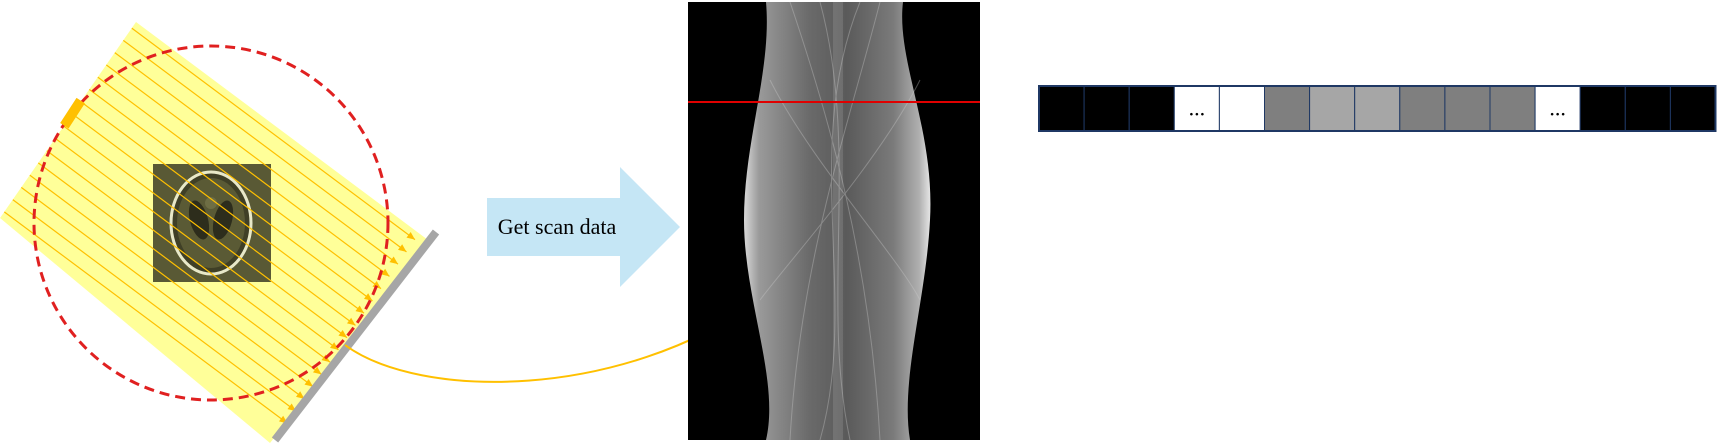 This screenshot has width=1718, height=445. I want to click on sinogram-band, so click(837, 221).